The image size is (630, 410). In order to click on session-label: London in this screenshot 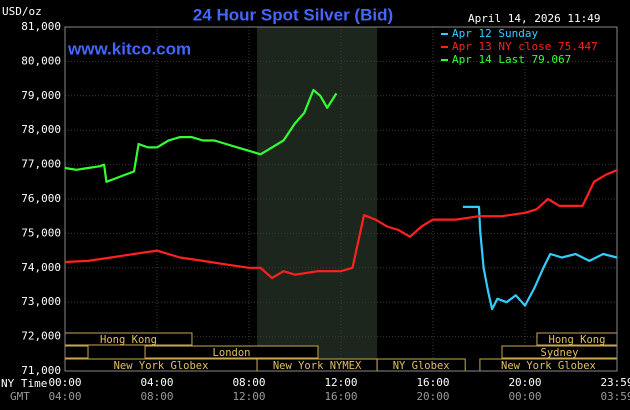, I will do `click(232, 353)`.